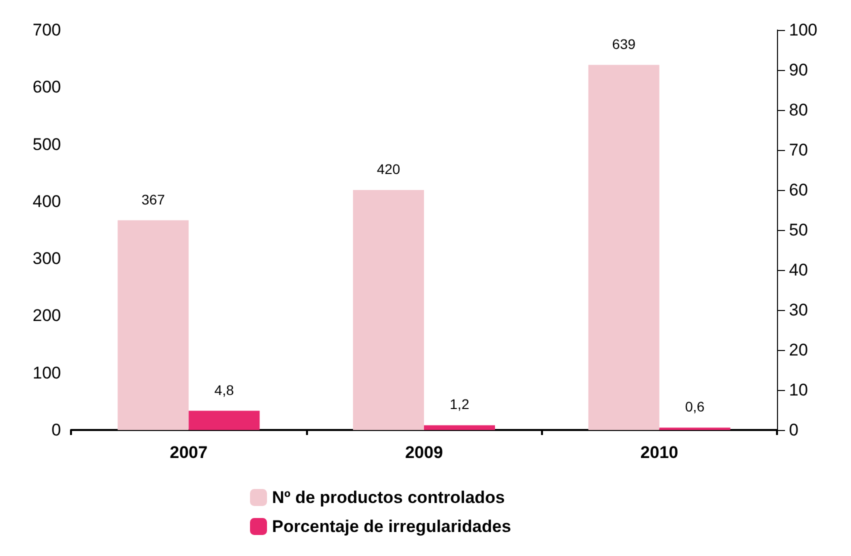  Describe the element at coordinates (424, 452) in the screenshot. I see `x-tick-label: 2009` at that location.